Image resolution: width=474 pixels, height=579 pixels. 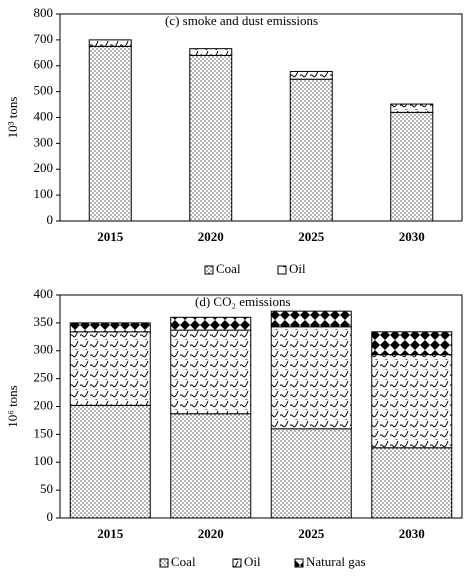 I want to click on y-tick-label: 600, so click(x=44, y=64).